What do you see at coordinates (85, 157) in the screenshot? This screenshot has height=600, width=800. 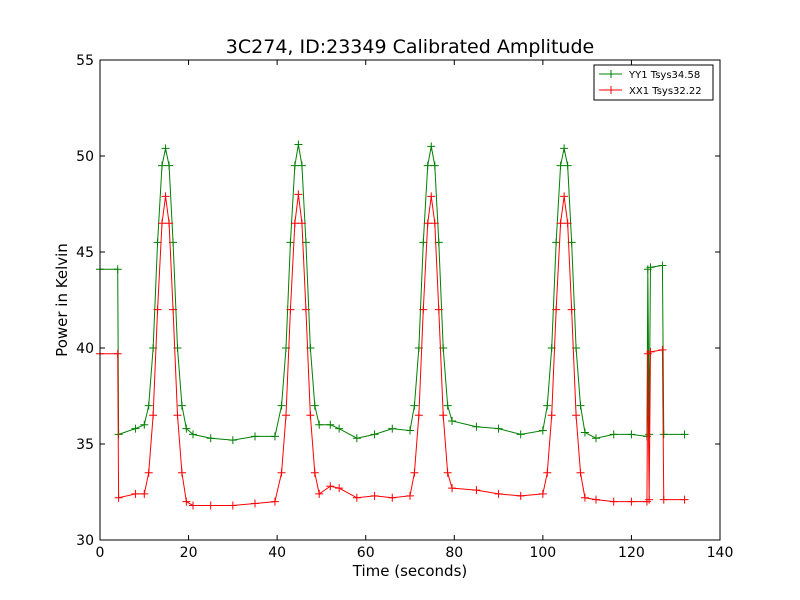 I see `y-tick-label: 50` at bounding box center [85, 157].